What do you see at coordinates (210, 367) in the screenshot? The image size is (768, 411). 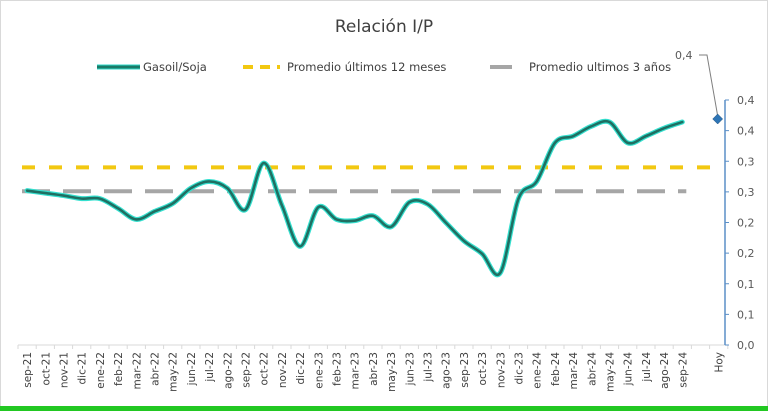 I see `x-tick-label: jul-22` at bounding box center [210, 367].